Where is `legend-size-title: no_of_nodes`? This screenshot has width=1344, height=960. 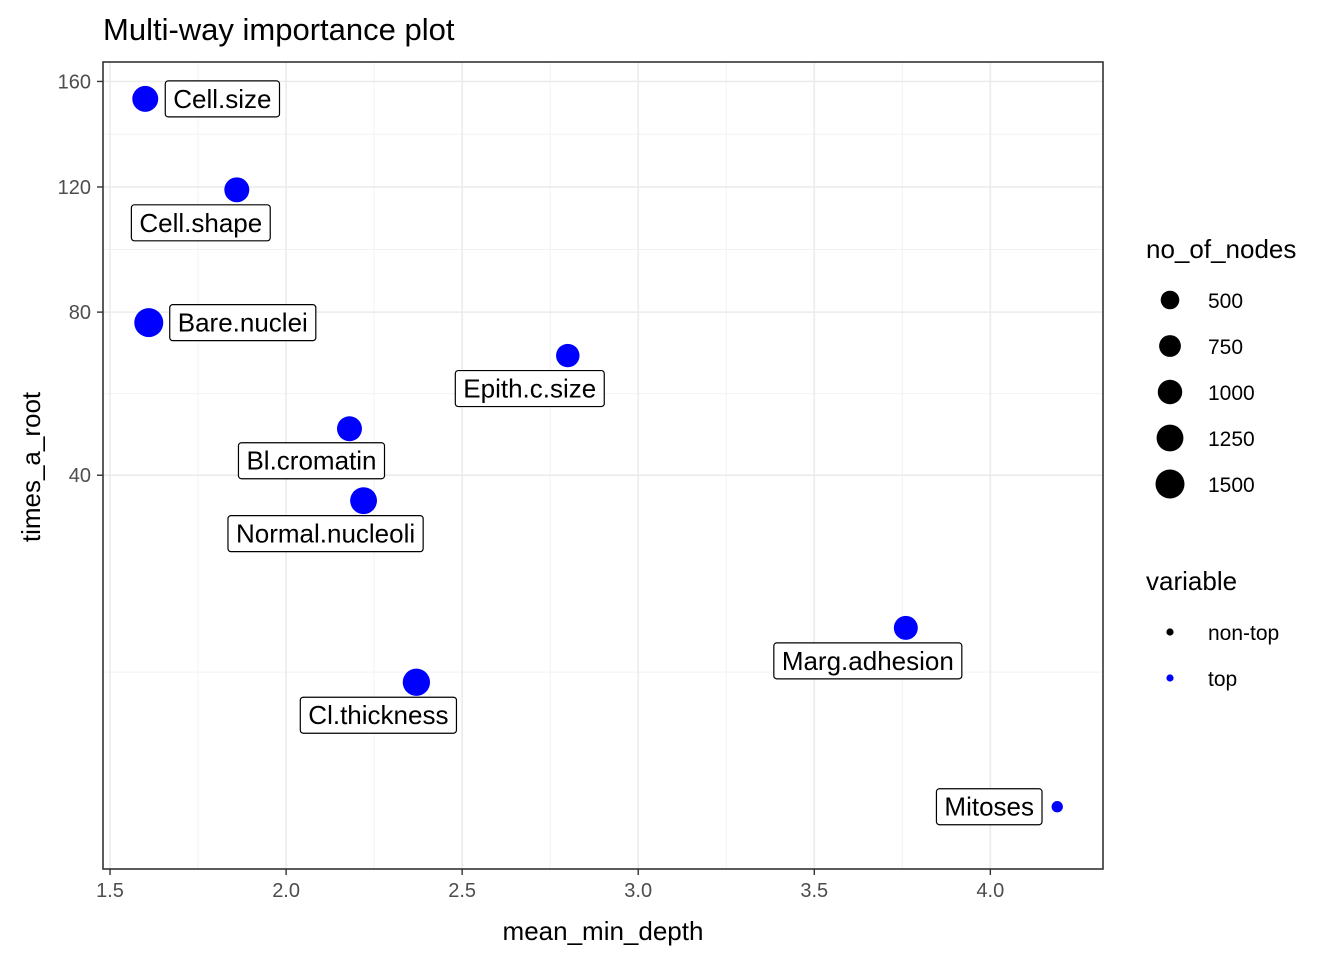
legend-size-title: no_of_nodes is located at coordinates (1221, 249).